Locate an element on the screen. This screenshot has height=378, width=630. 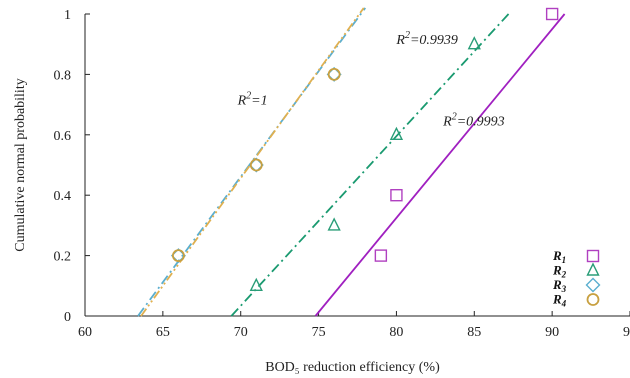
legend-label-r3: R3 is located at coordinates (559, 285).